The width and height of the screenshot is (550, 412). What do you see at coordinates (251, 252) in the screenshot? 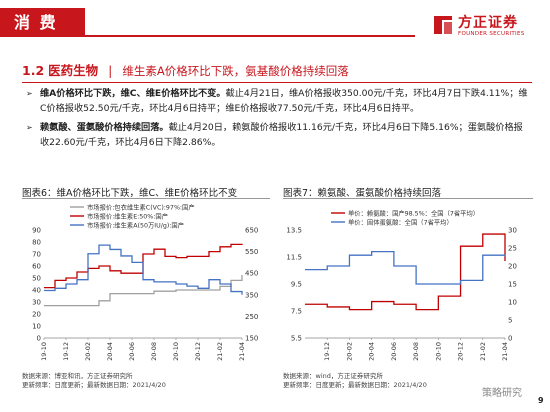
I see `chart6-right-tick-label: 550` at bounding box center [251, 252].